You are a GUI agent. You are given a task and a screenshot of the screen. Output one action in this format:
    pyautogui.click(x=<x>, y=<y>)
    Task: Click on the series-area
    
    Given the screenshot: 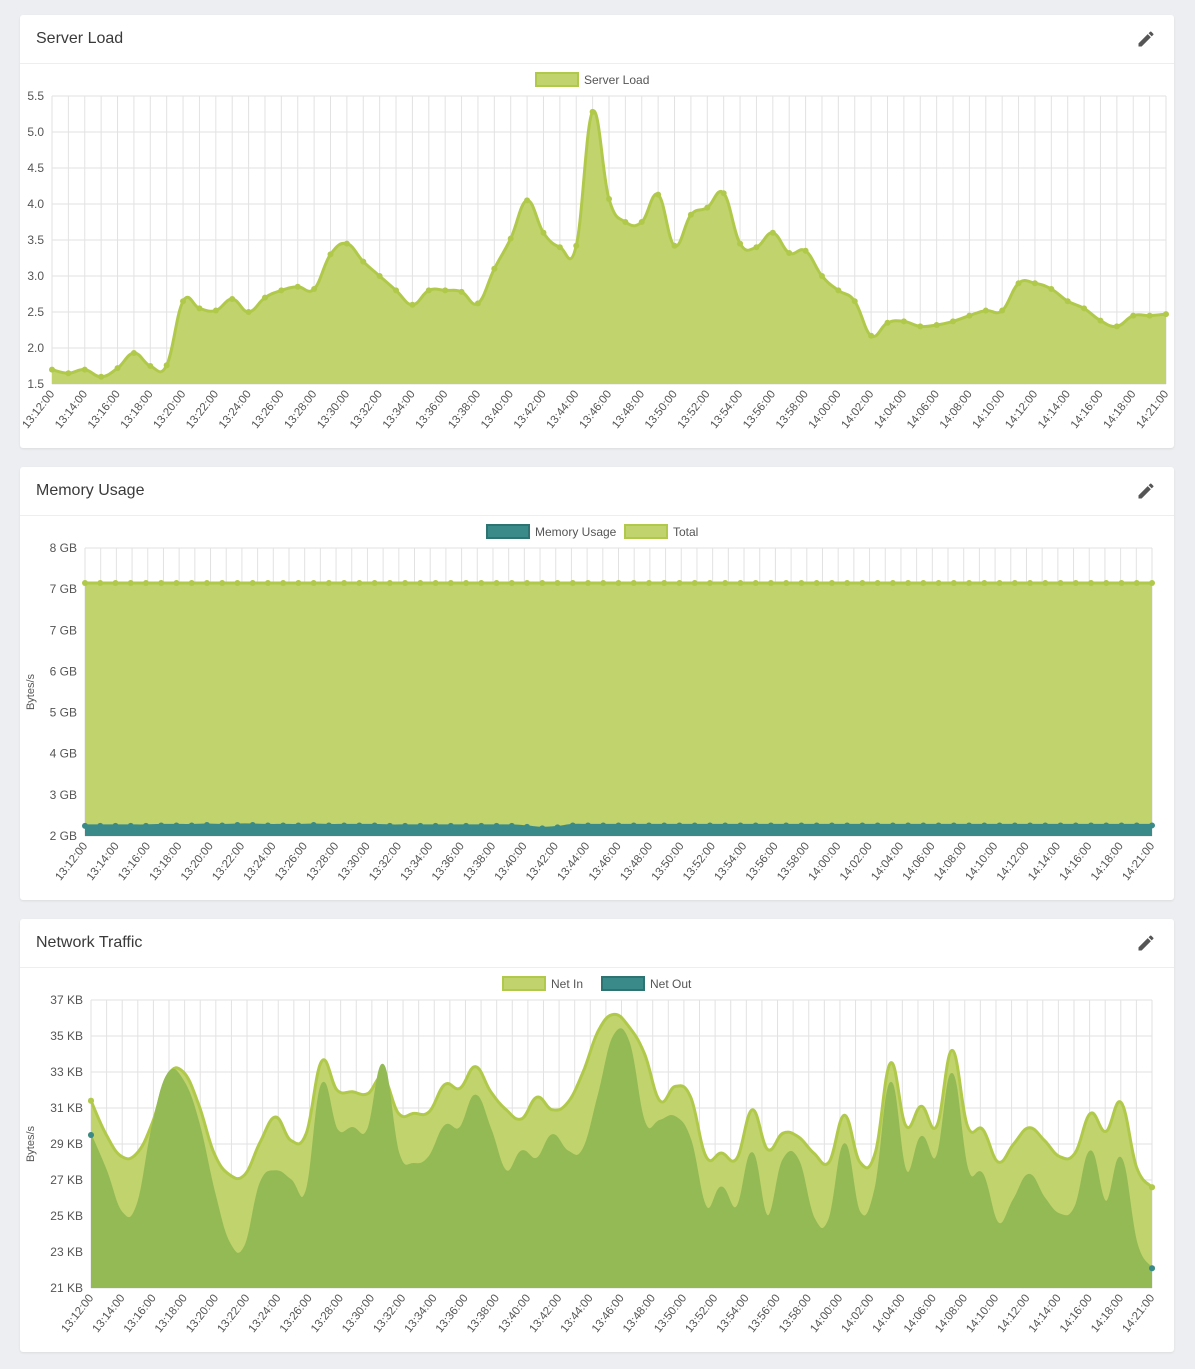 What is the action you would take?
    pyautogui.click(x=618, y=830)
    